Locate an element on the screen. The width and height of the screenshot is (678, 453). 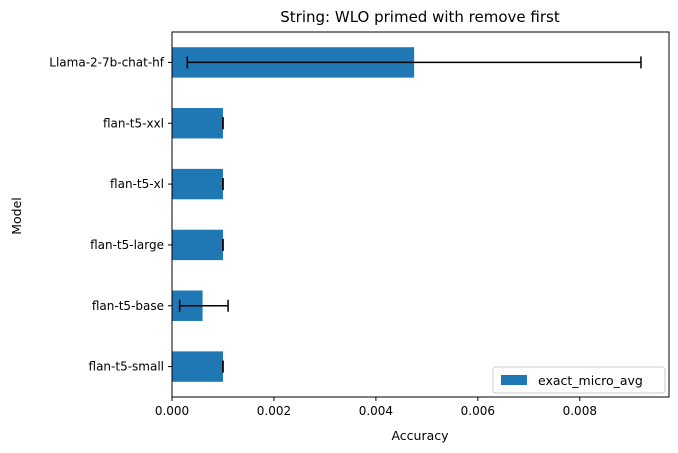
legend: exact_micro_avg is located at coordinates (579, 380).